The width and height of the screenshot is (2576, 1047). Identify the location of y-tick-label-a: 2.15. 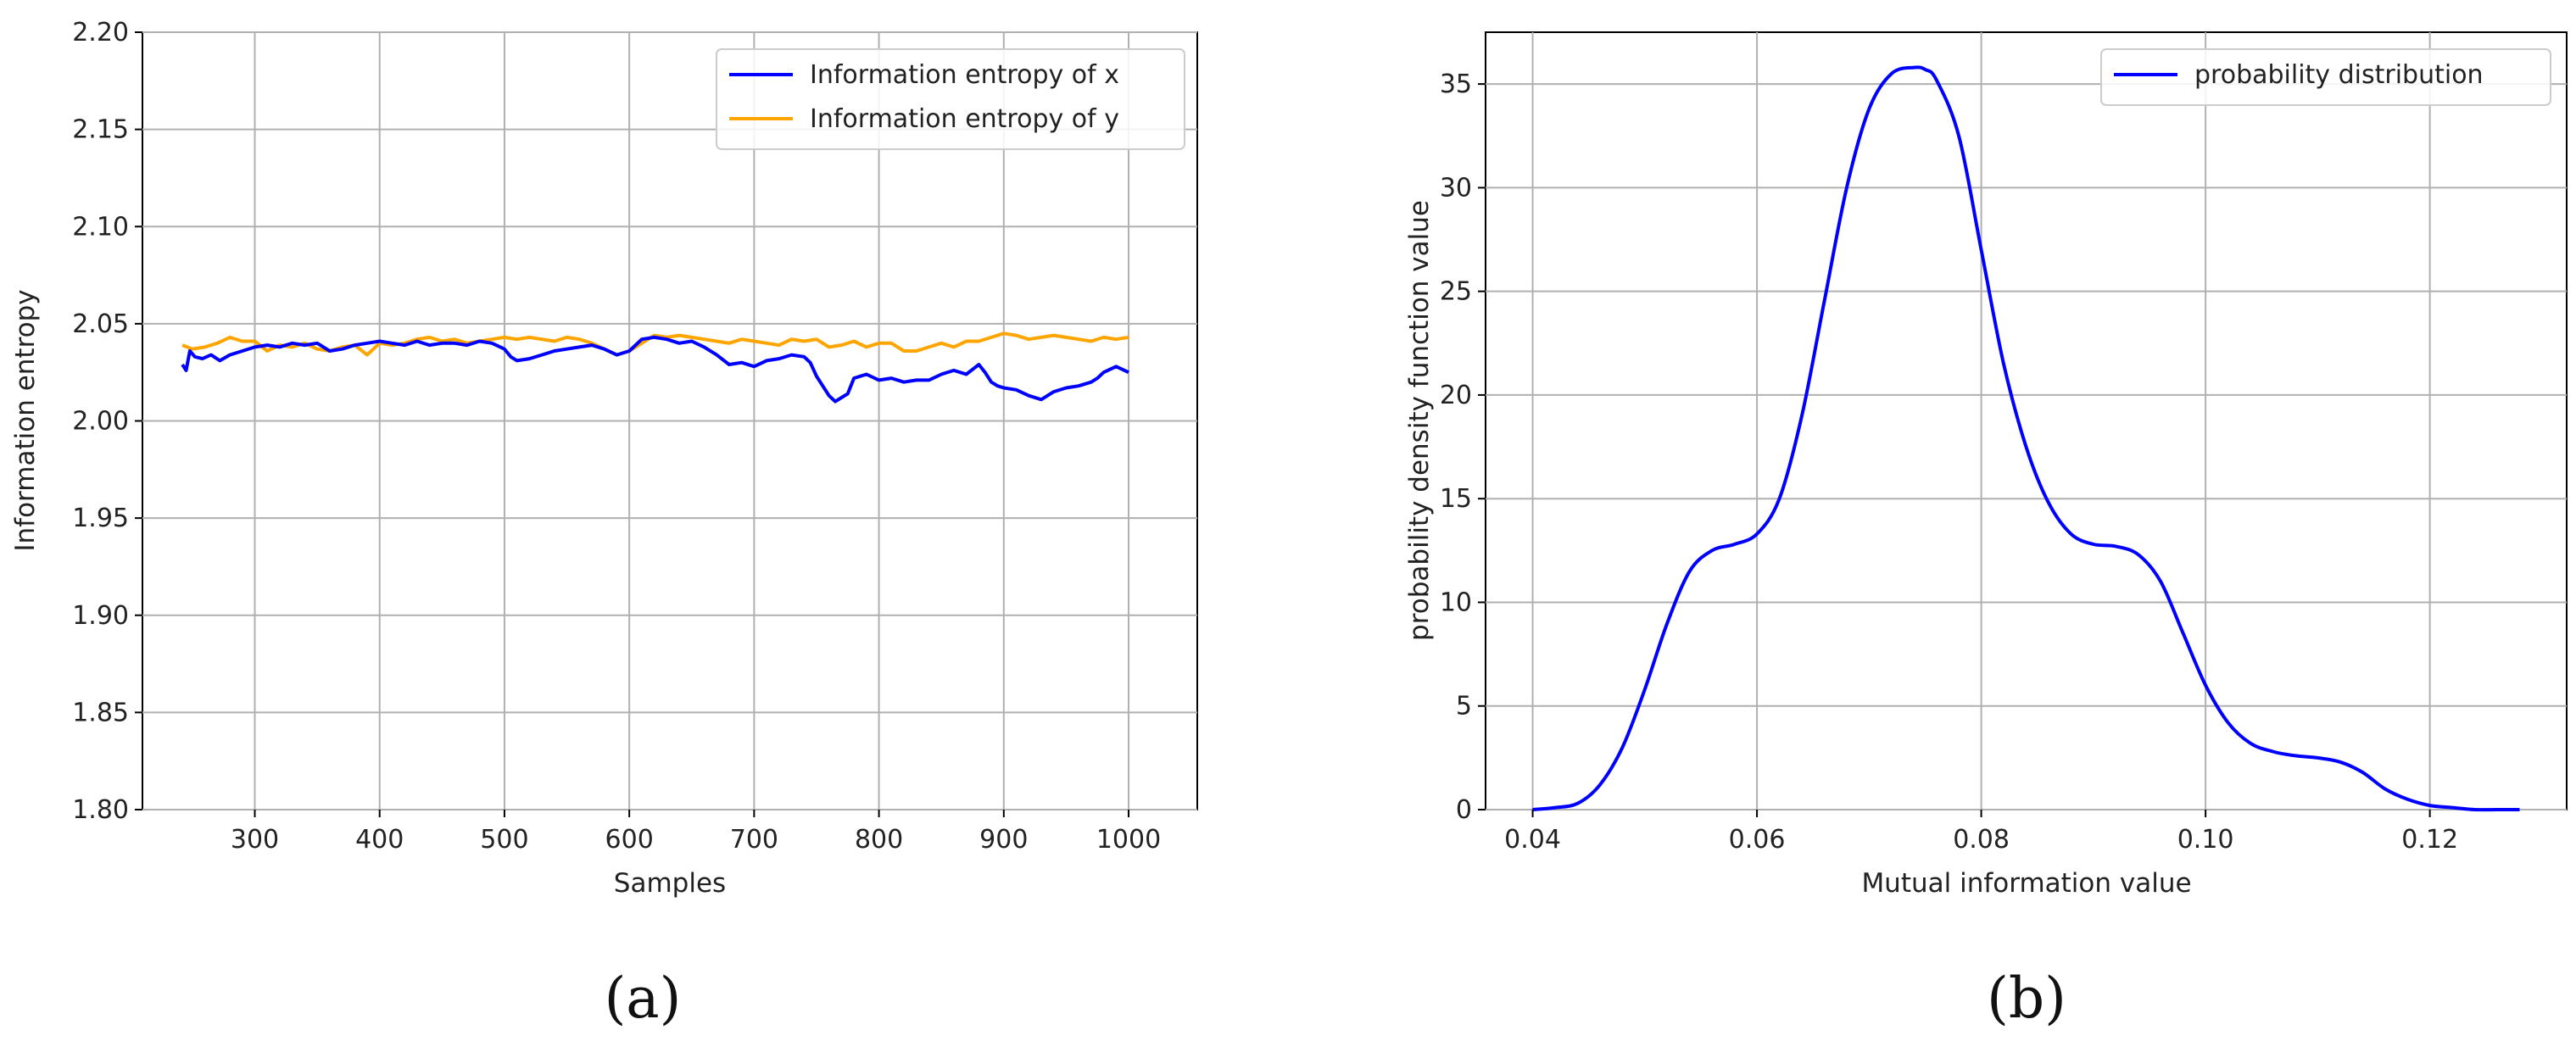
(100, 130).